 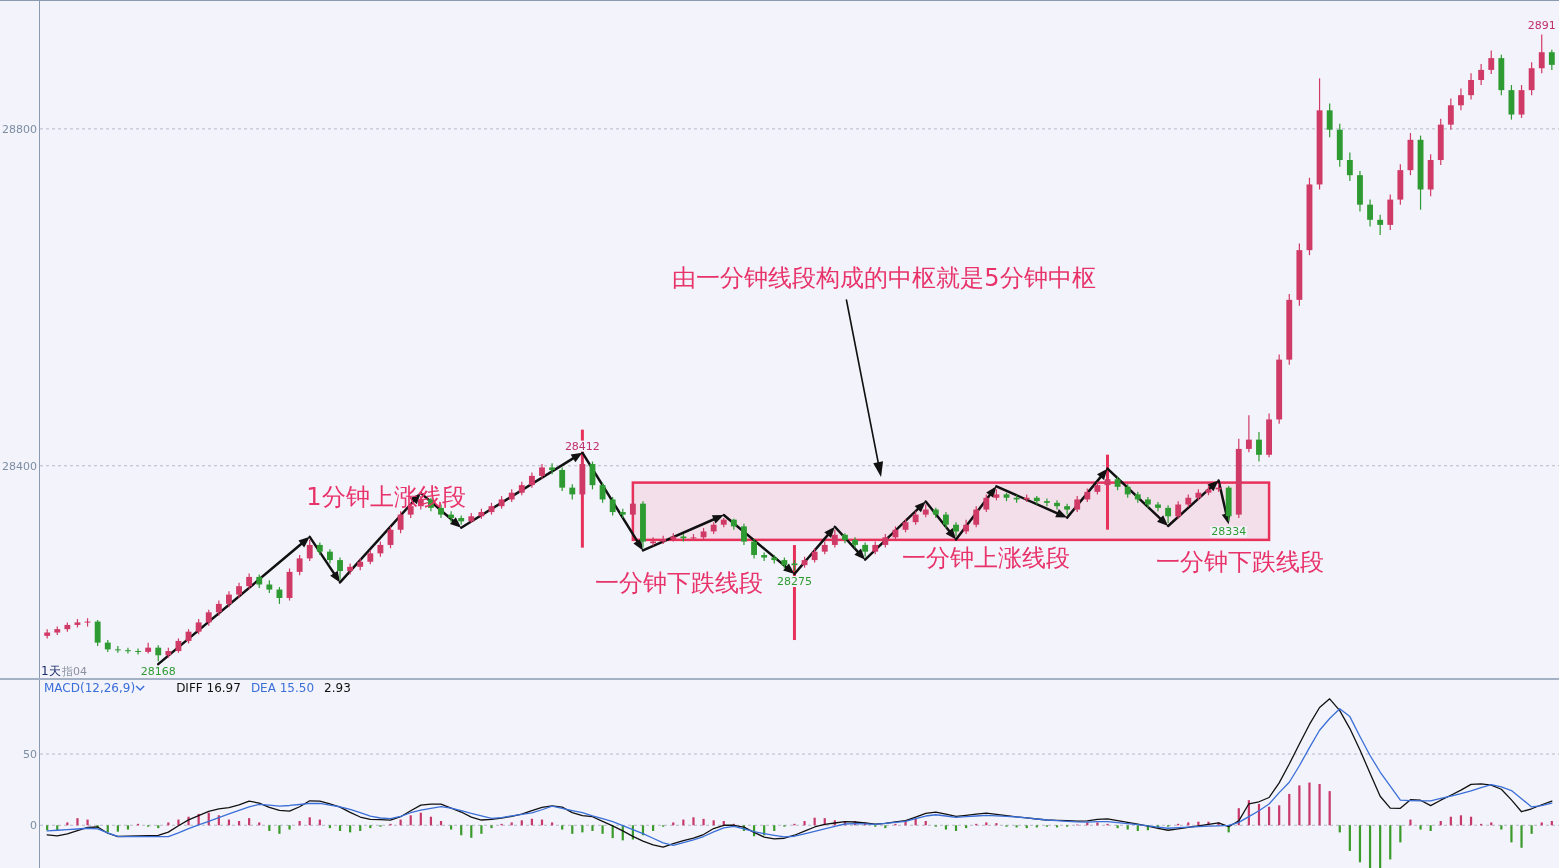 What do you see at coordinates (282, 688) in the screenshot?
I see `text: DEA 15.50` at bounding box center [282, 688].